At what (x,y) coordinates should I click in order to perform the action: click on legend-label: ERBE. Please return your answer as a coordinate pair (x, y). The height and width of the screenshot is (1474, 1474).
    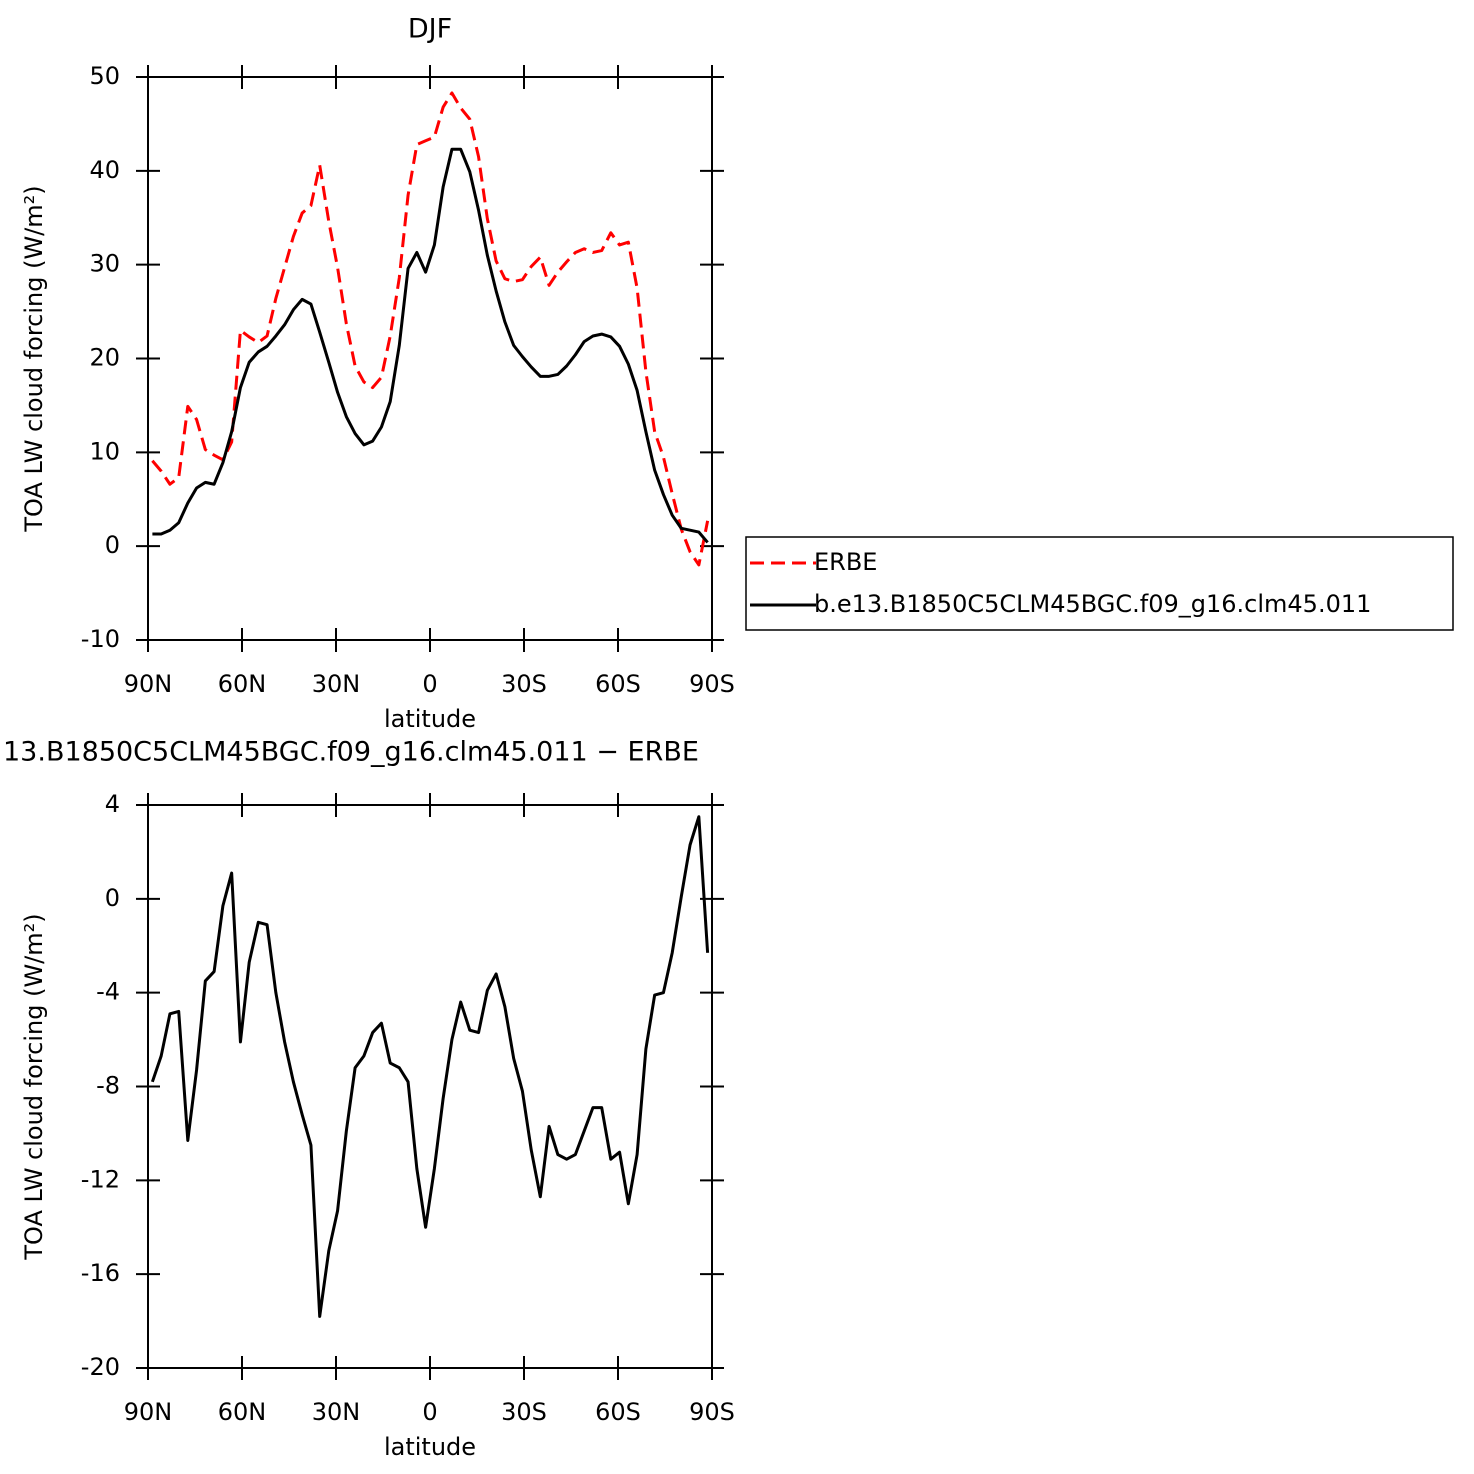
    Looking at the image, I should click on (845, 562).